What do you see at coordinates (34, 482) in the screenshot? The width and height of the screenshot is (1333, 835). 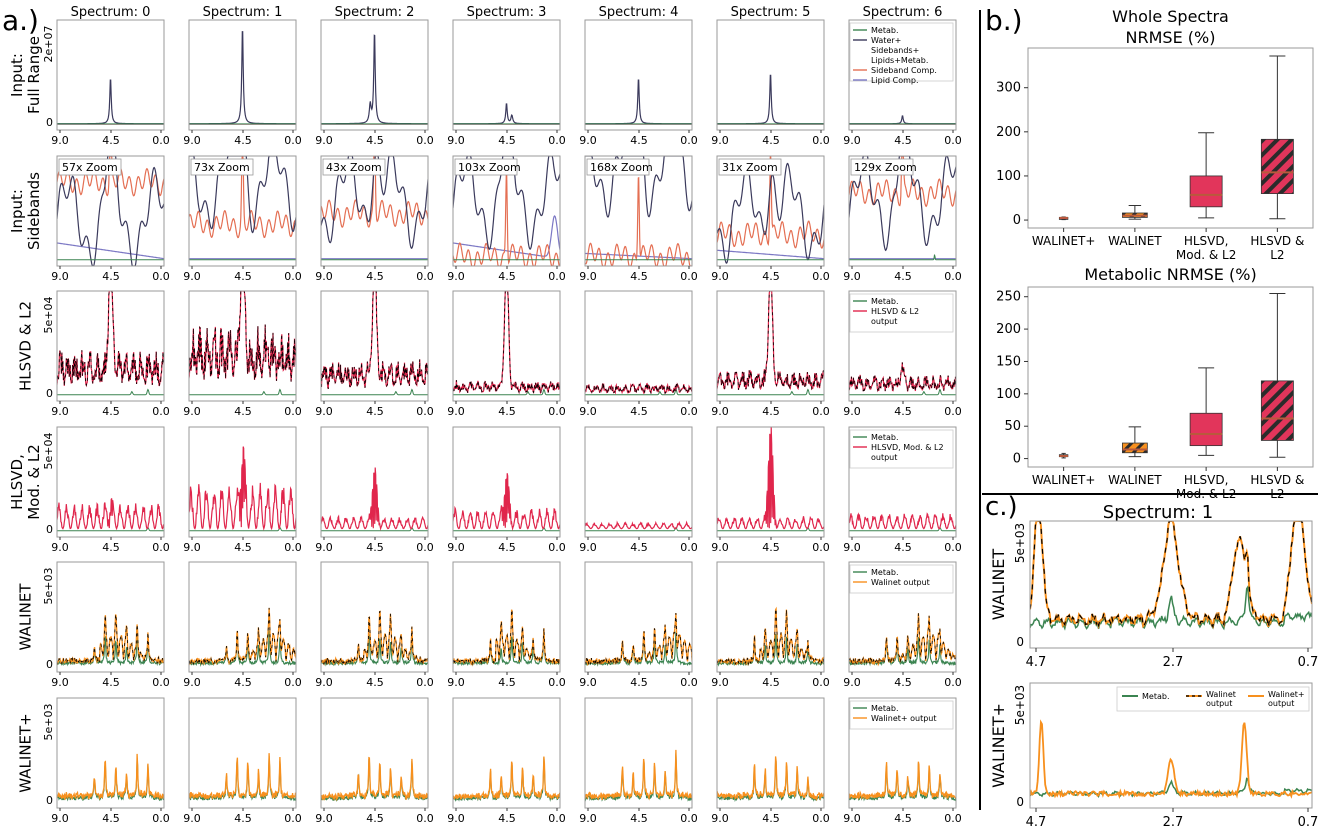 I see `row-label: Mod. & L2` at bounding box center [34, 482].